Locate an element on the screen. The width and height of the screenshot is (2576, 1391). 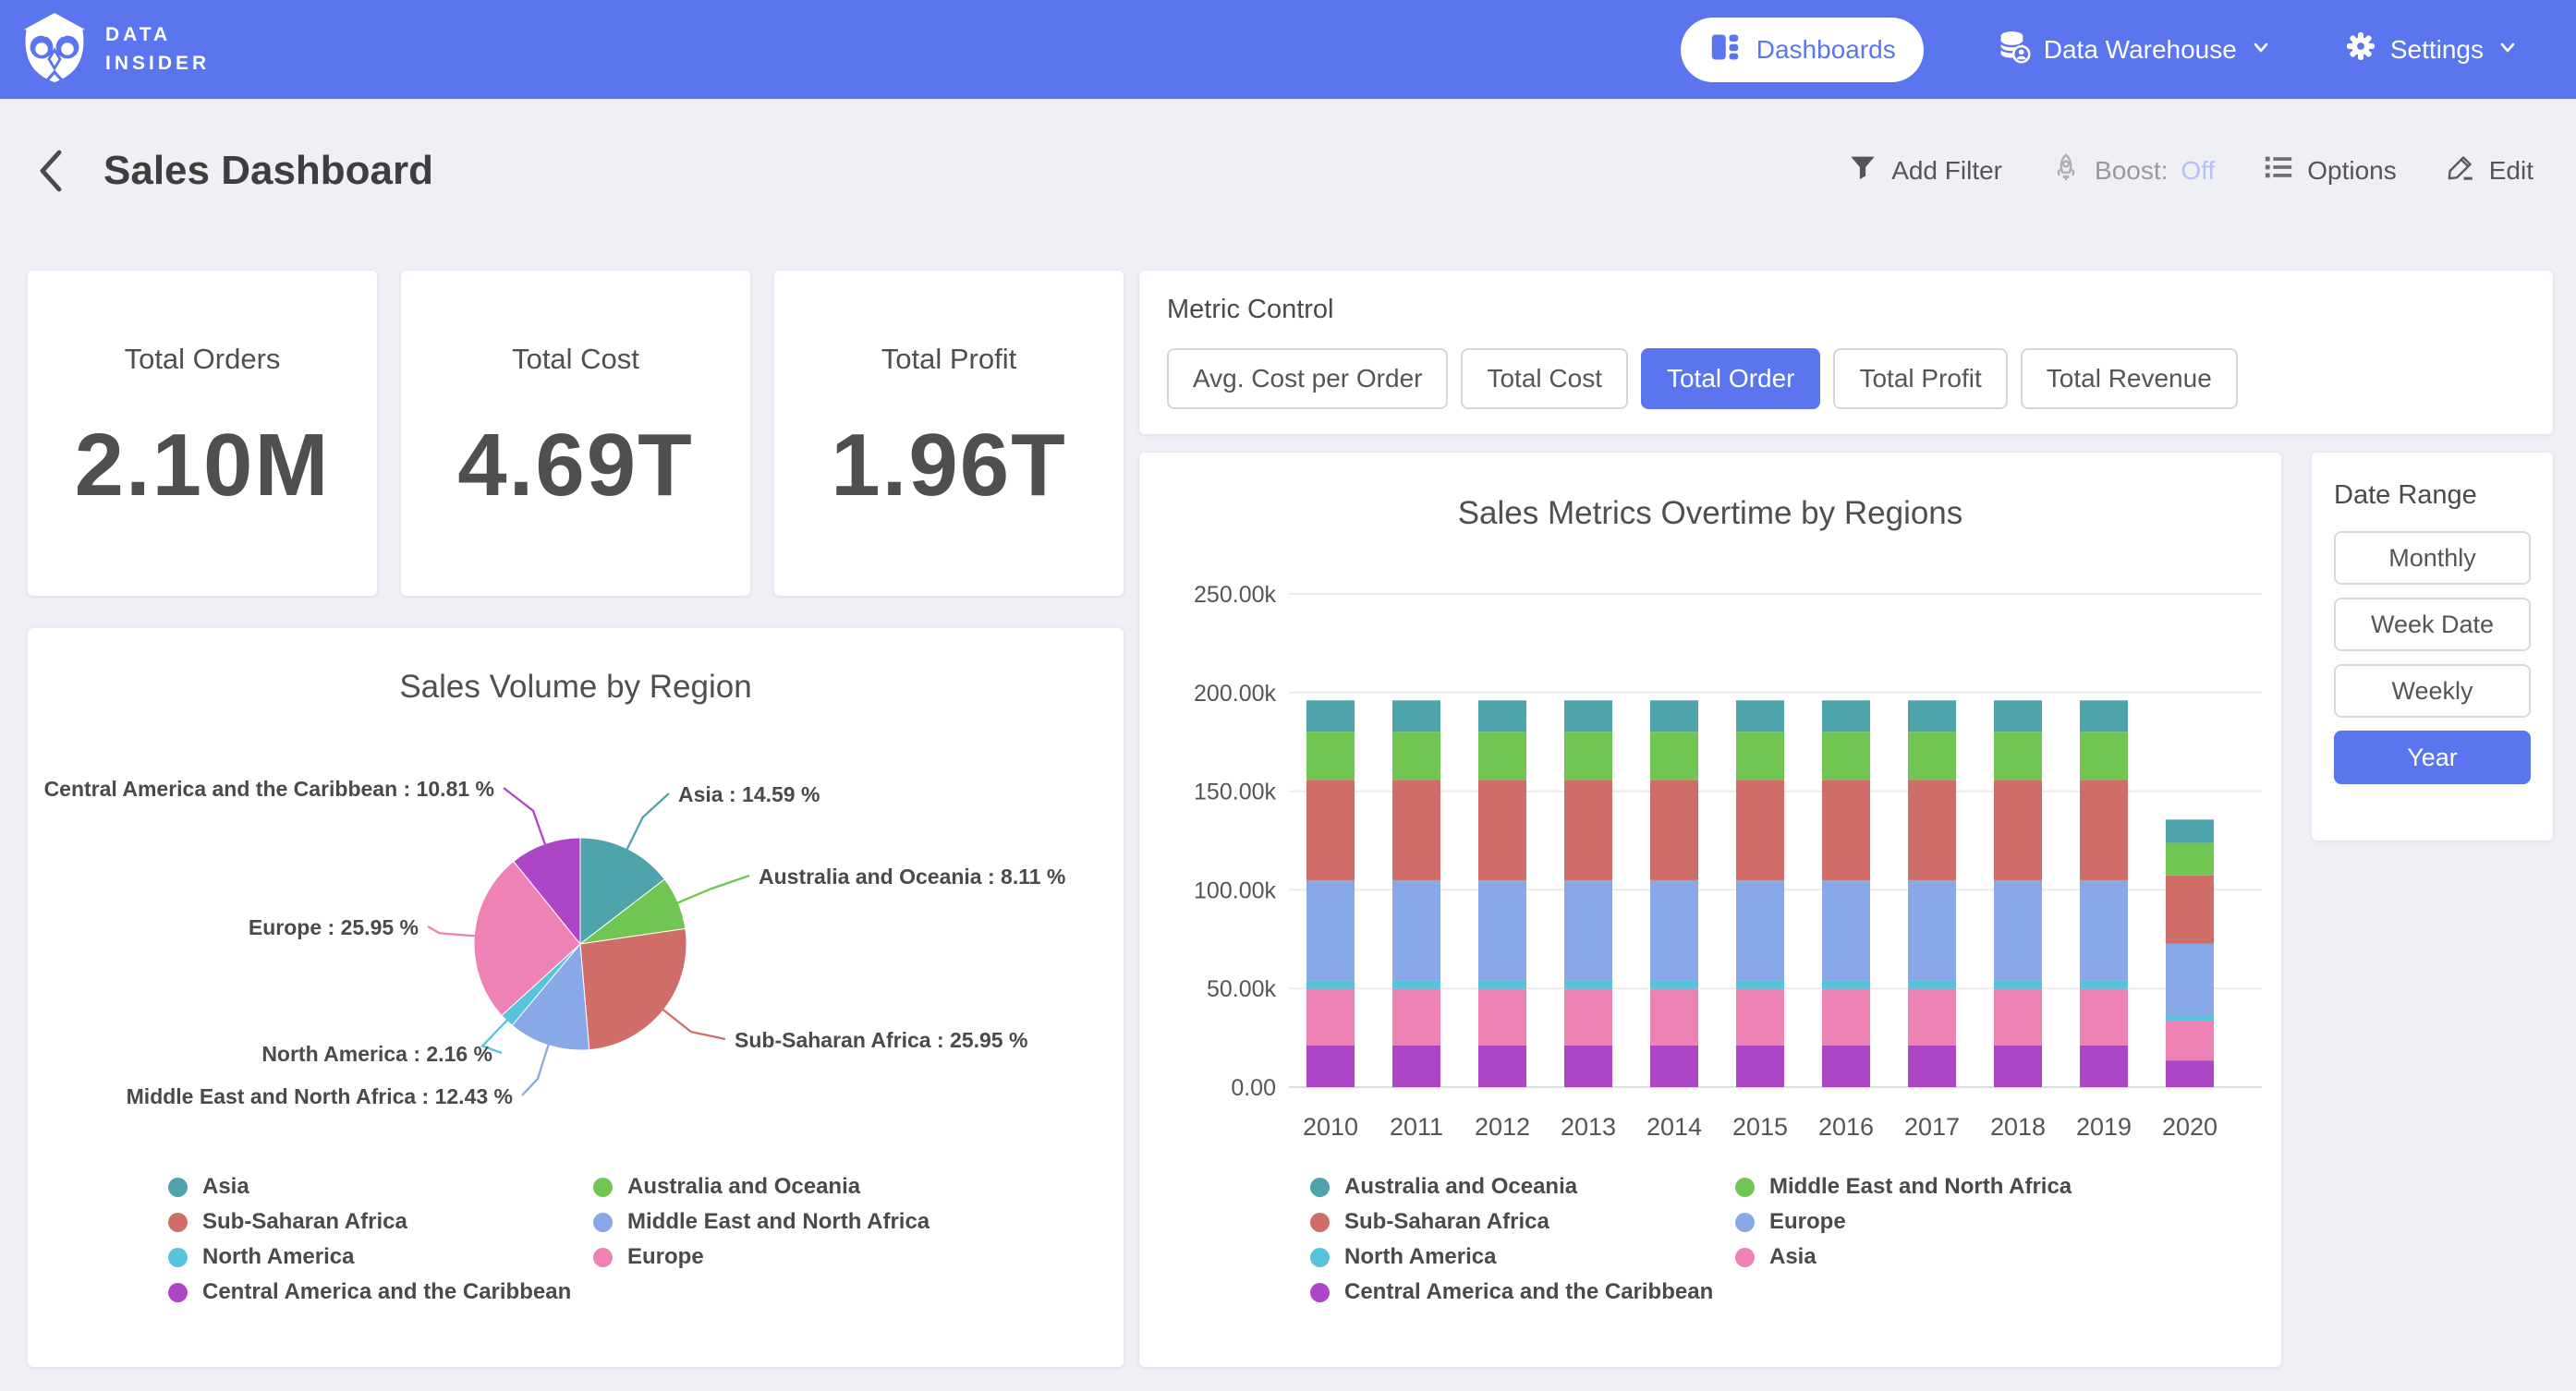
bar-segment-2011-asia is located at coordinates (1416, 1017).